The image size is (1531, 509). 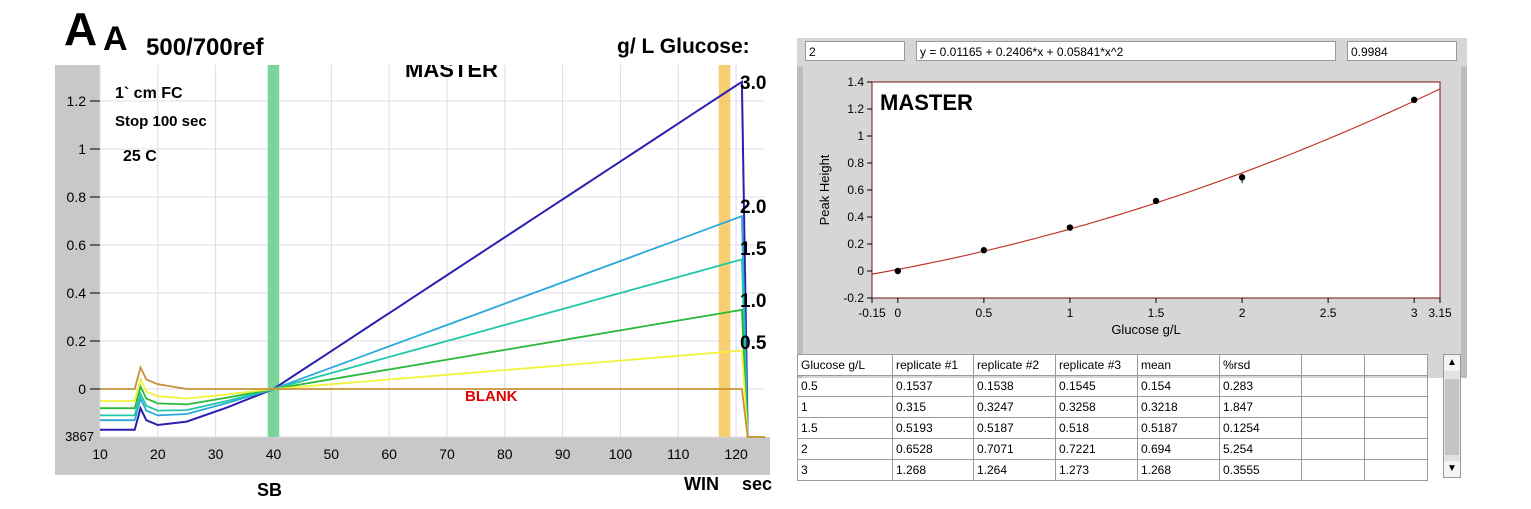 What do you see at coordinates (845, 365) in the screenshot?
I see `header-cell: Glucose g/L` at bounding box center [845, 365].